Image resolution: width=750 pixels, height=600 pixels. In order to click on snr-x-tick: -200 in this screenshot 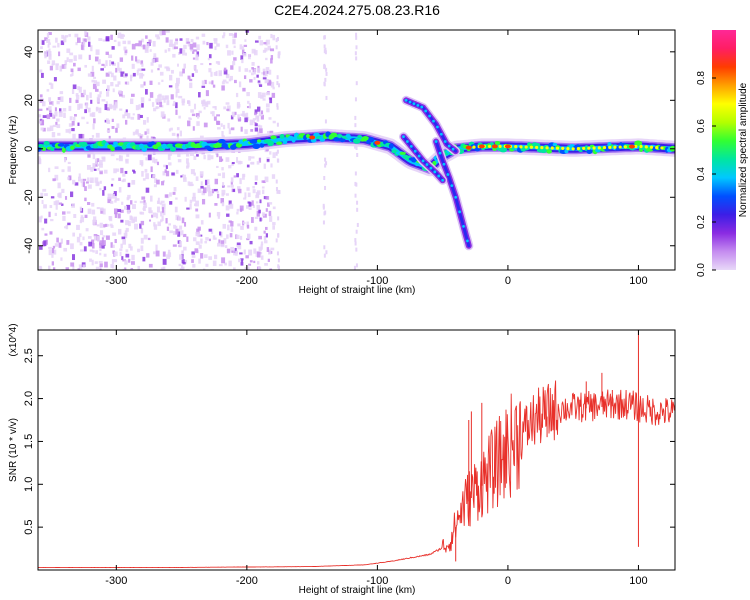, I will do `click(247, 458)`.